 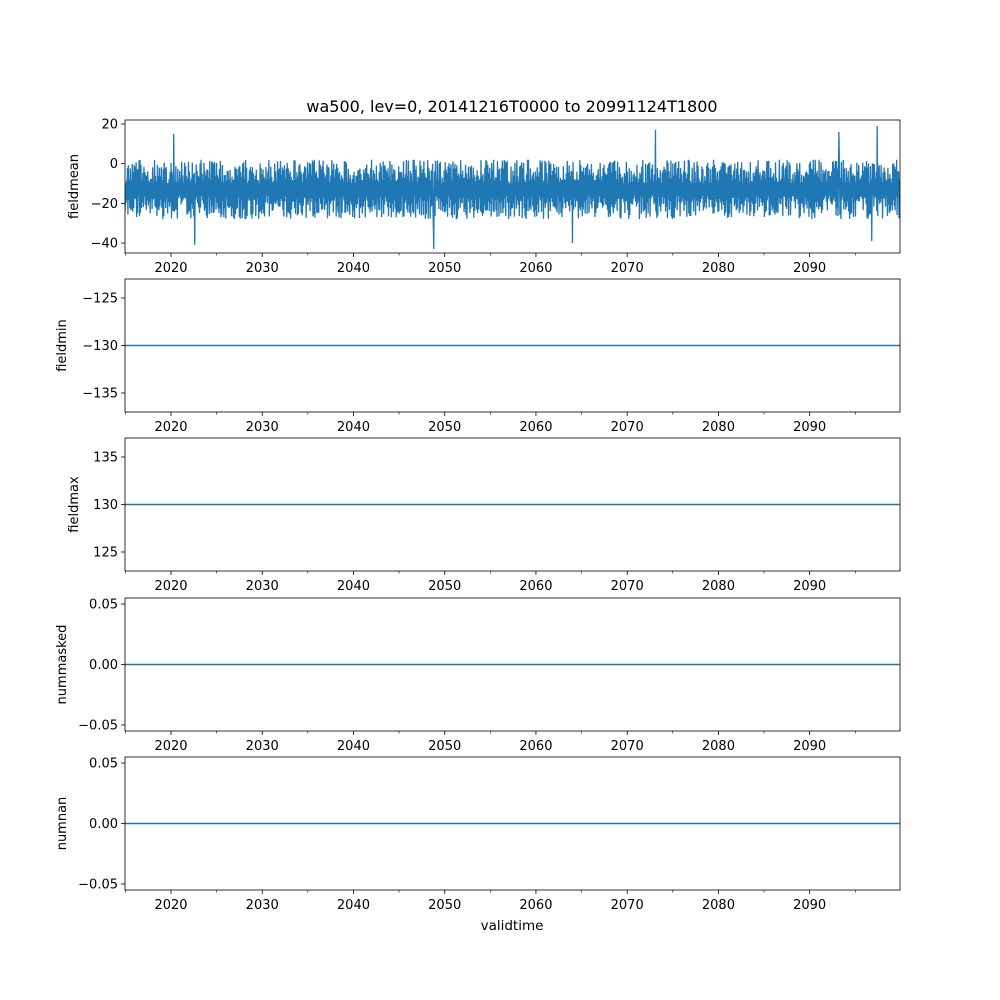 I want to click on series-line-fieldmean, so click(x=512, y=187).